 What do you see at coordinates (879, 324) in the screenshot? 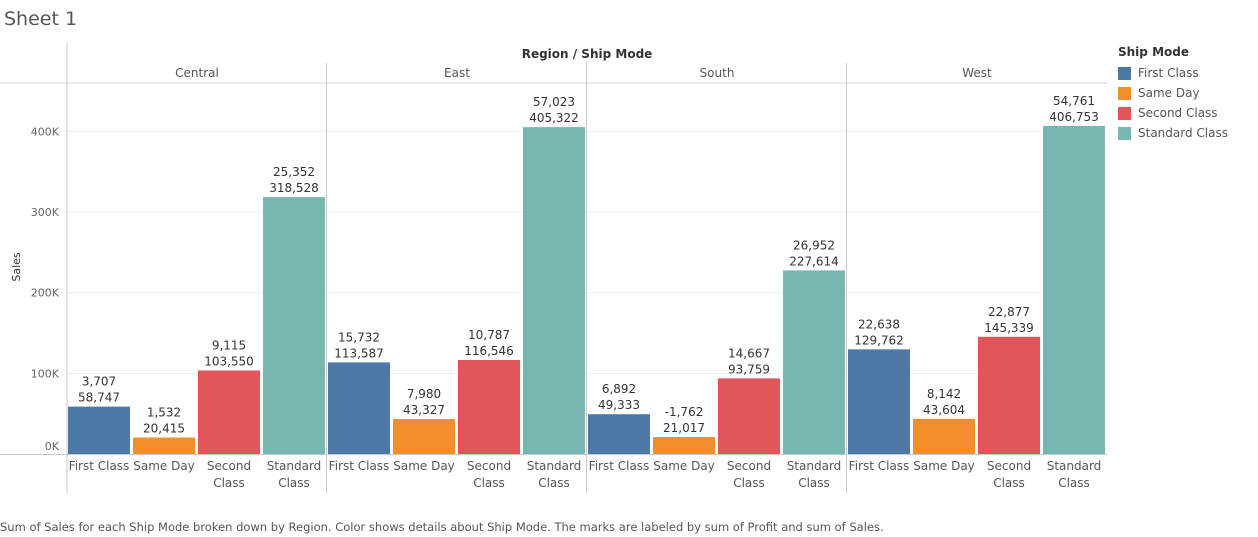
I see `profit-label: 22,638` at bounding box center [879, 324].